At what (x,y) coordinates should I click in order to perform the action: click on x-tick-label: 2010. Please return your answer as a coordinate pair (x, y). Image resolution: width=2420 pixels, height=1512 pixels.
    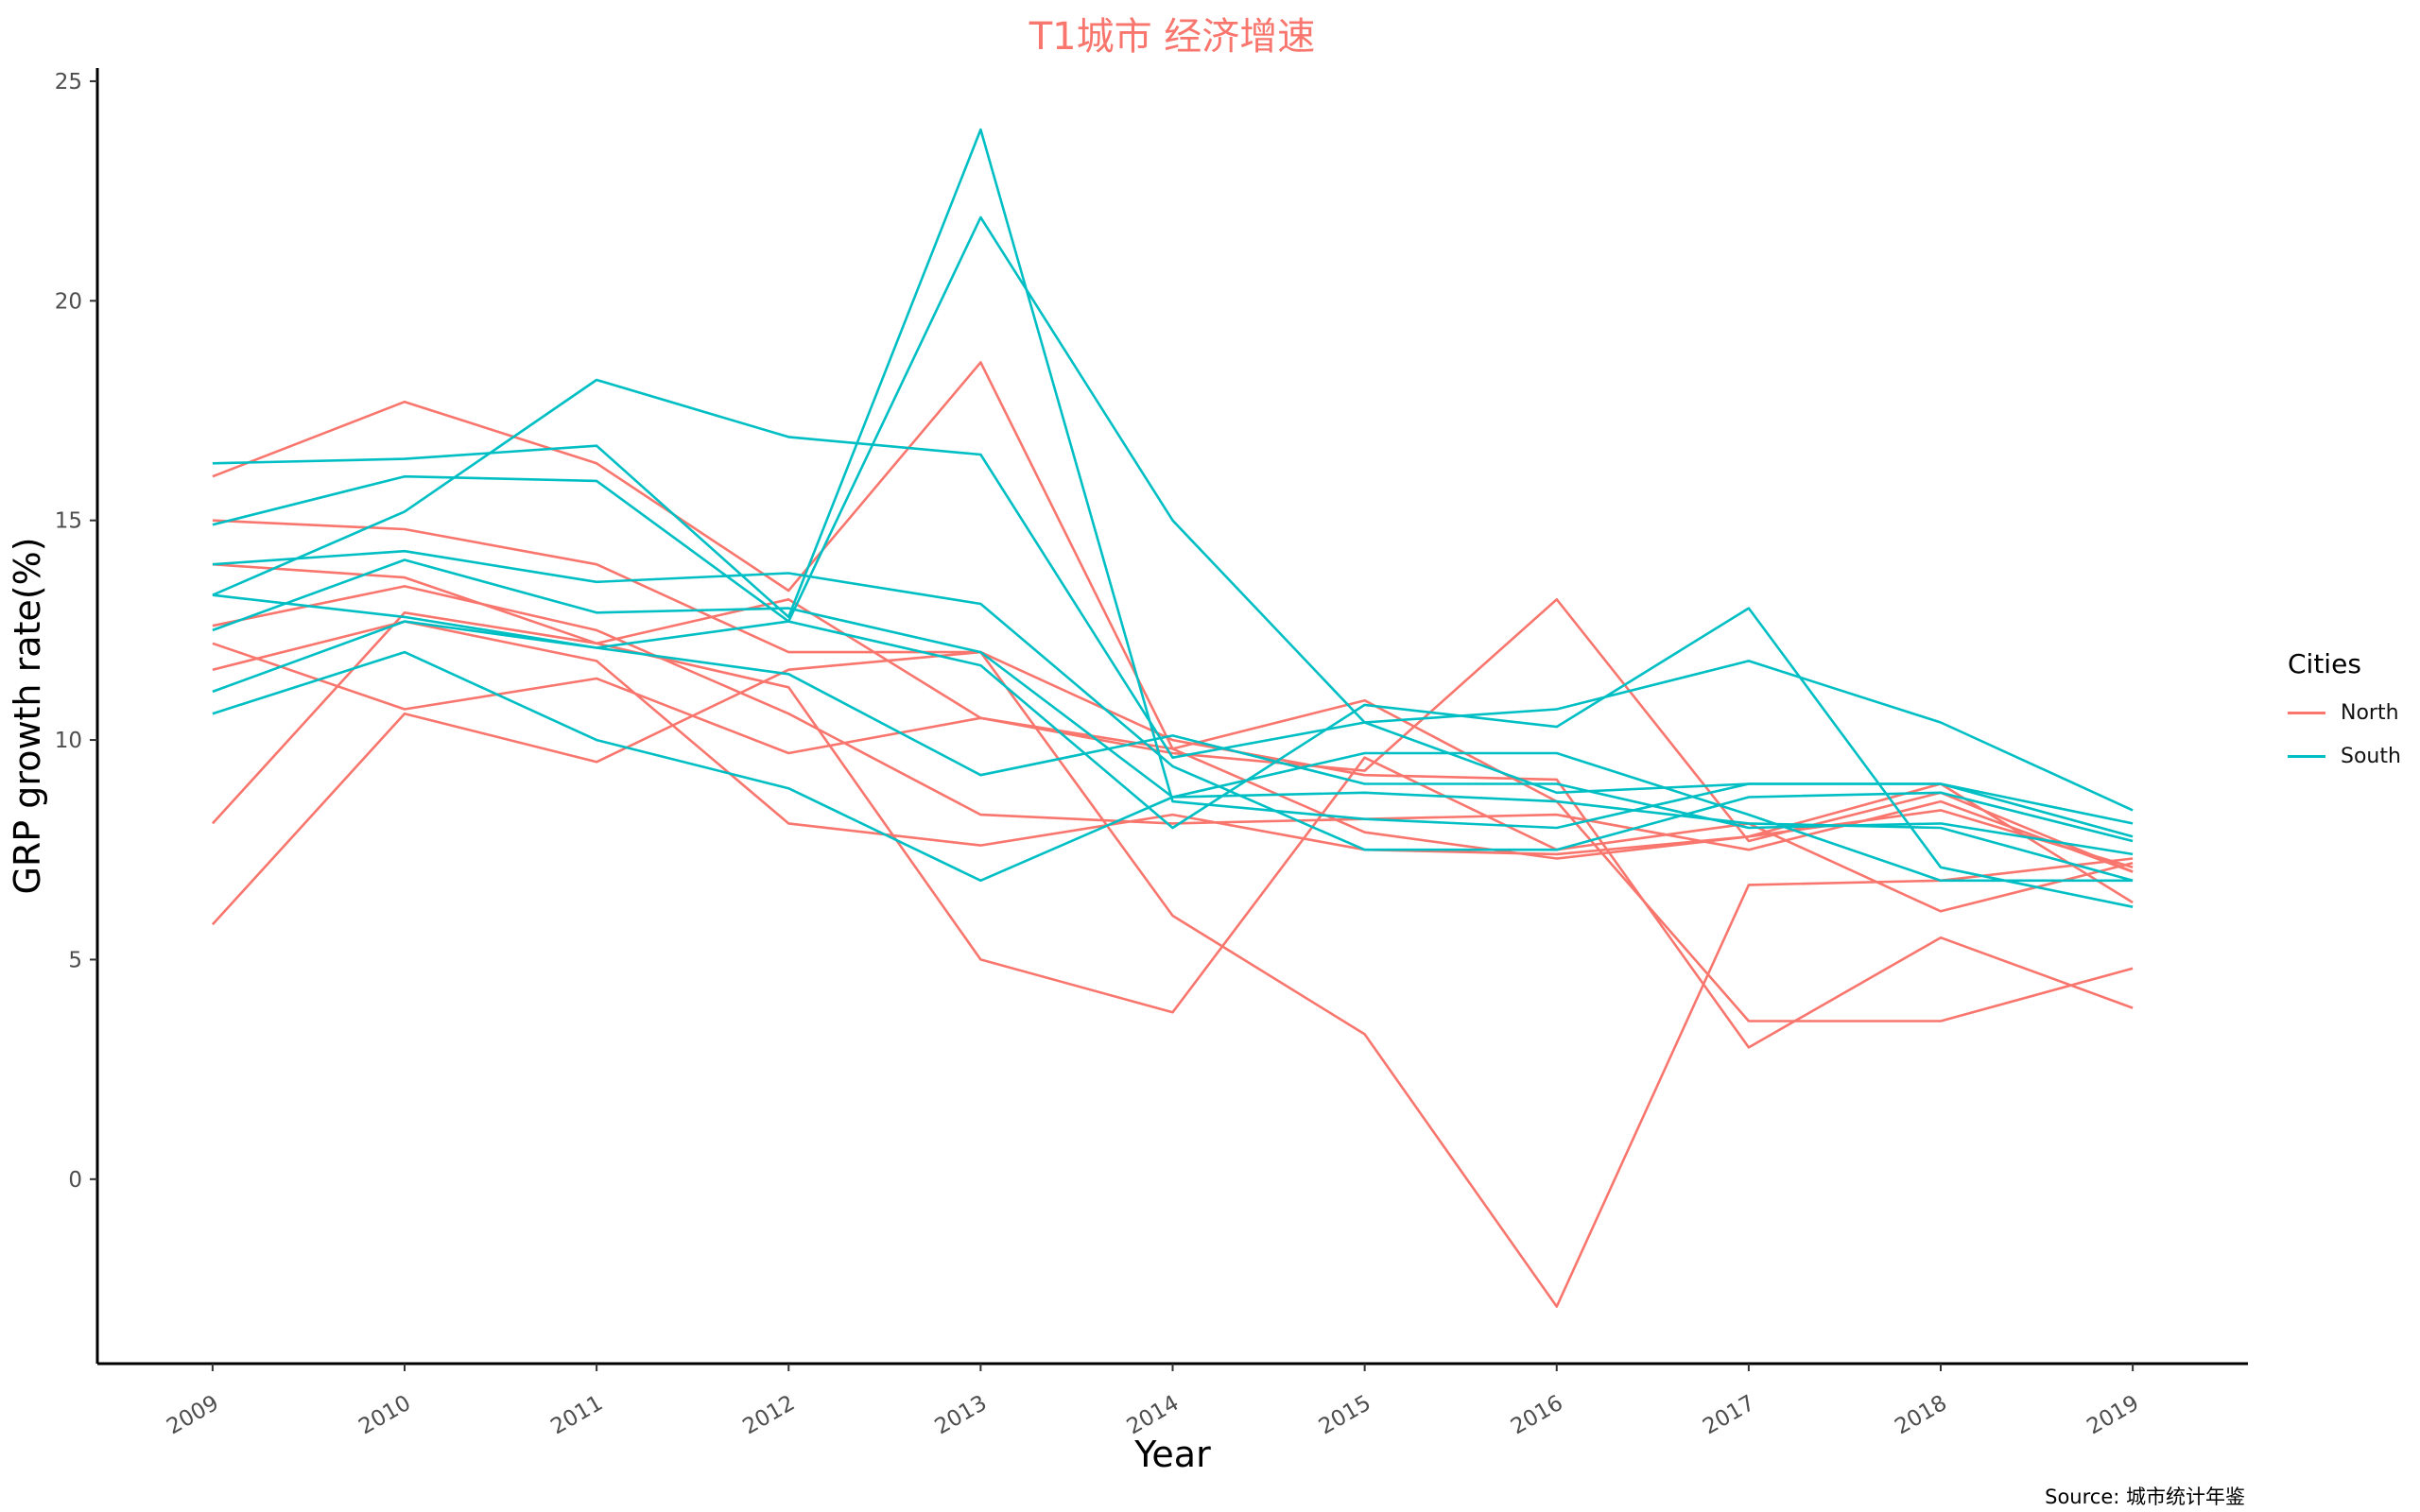
    Looking at the image, I should click on (384, 1415).